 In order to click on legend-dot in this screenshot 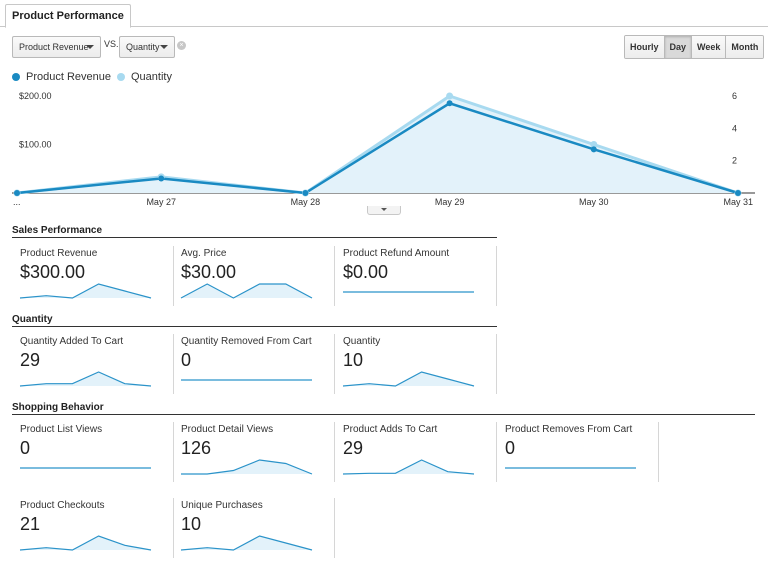, I will do `click(16, 77)`.